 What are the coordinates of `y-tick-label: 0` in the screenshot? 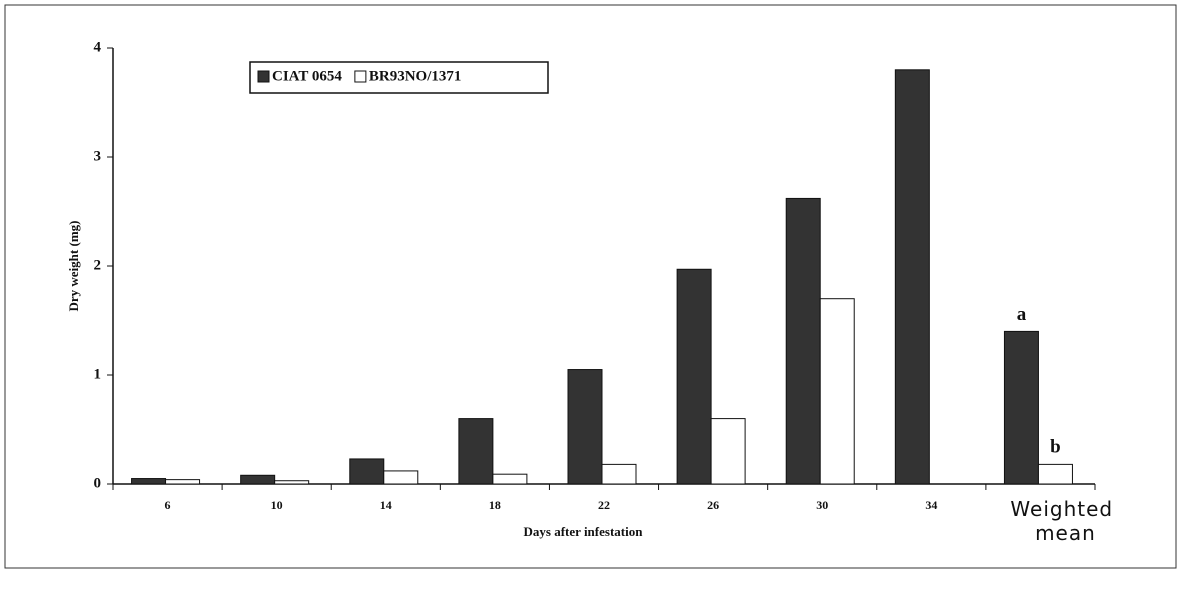 It's located at (98, 483).